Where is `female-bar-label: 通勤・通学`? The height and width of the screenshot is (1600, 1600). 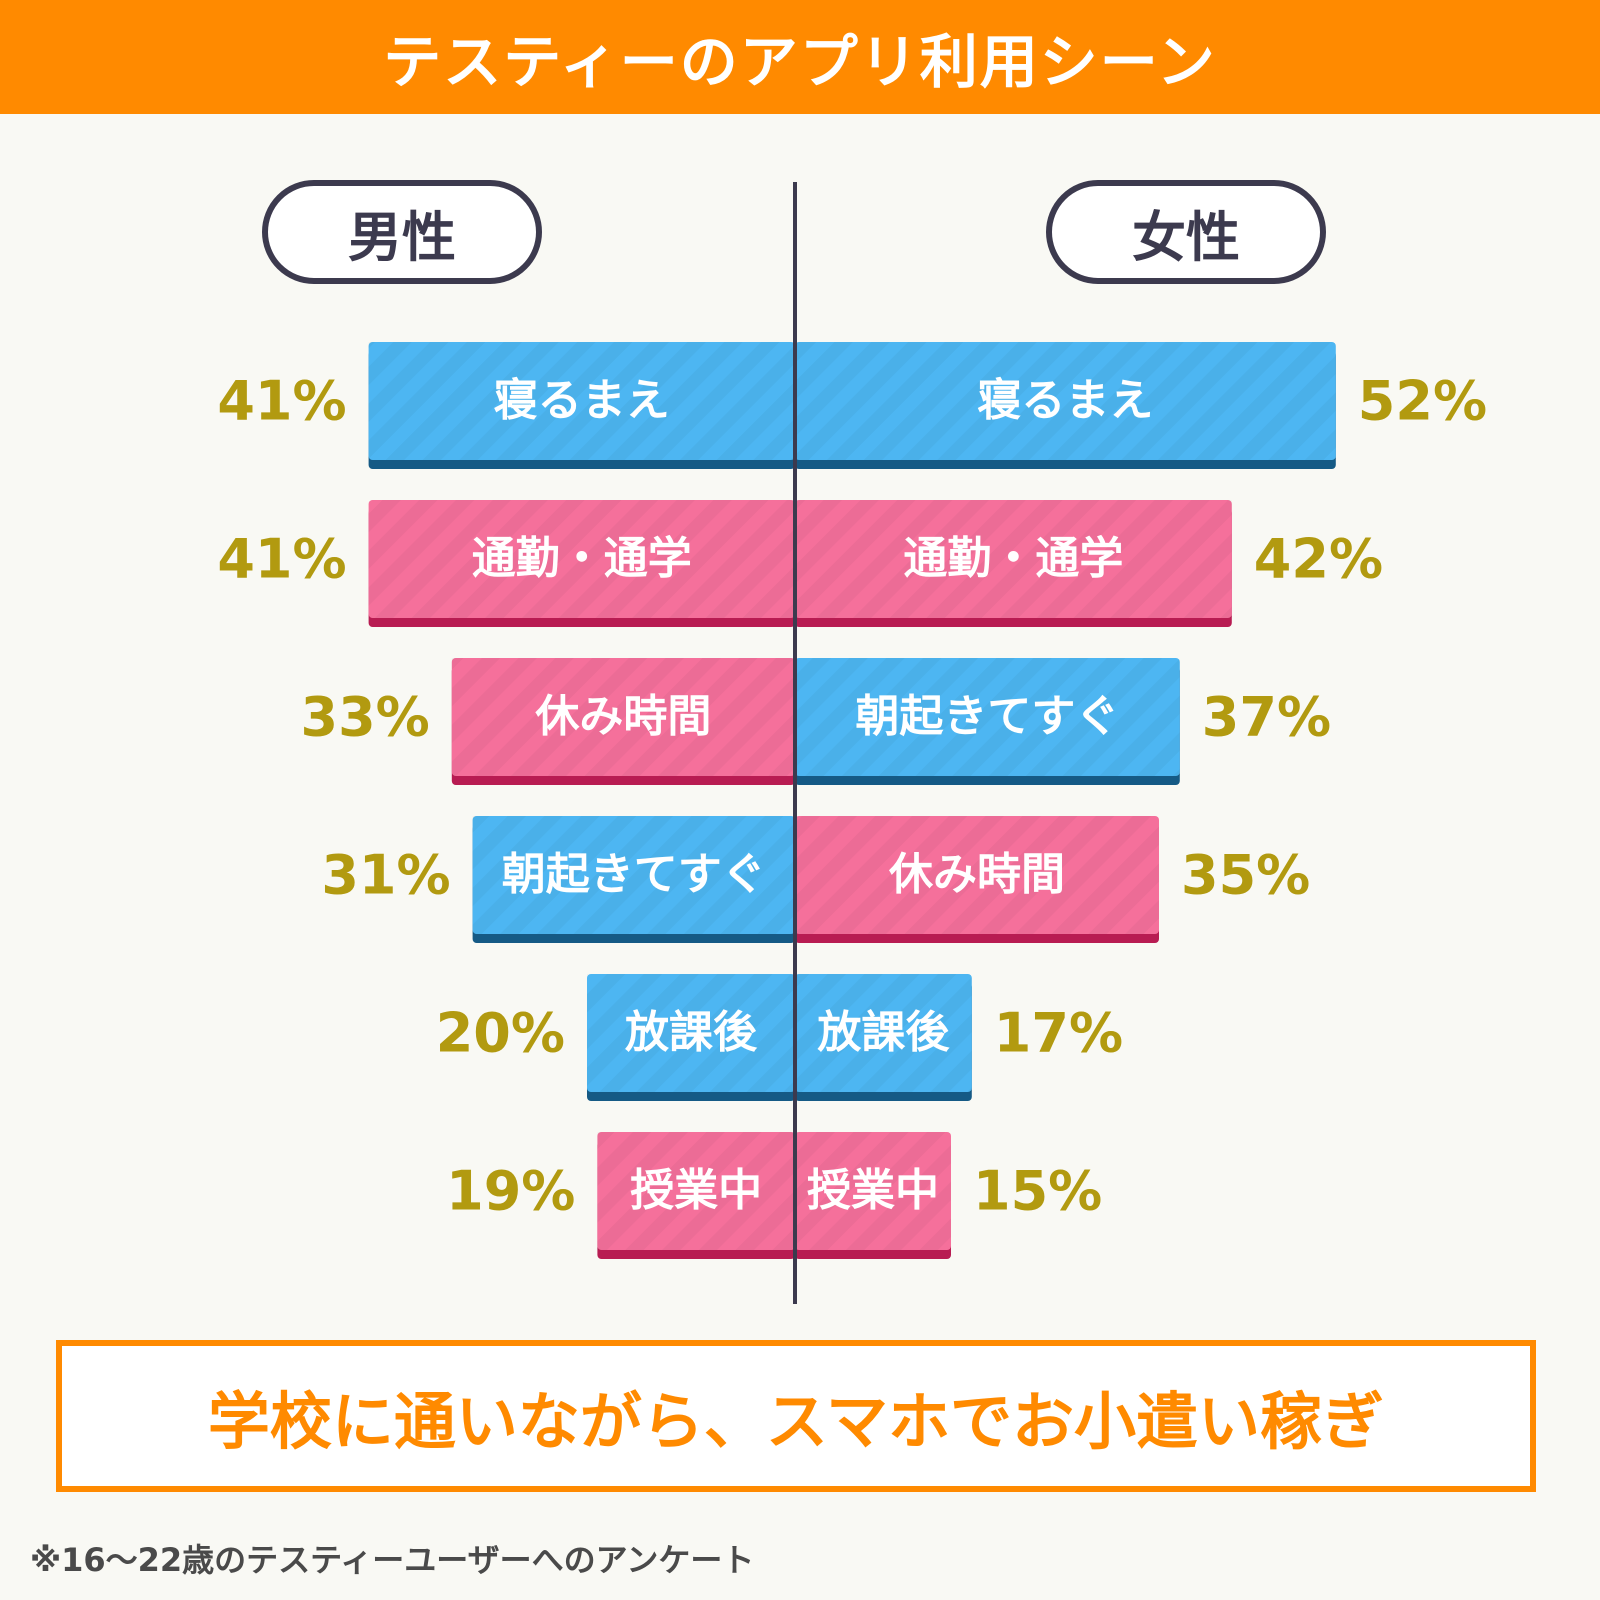 female-bar-label: 通勤・通学 is located at coordinates (1013, 558).